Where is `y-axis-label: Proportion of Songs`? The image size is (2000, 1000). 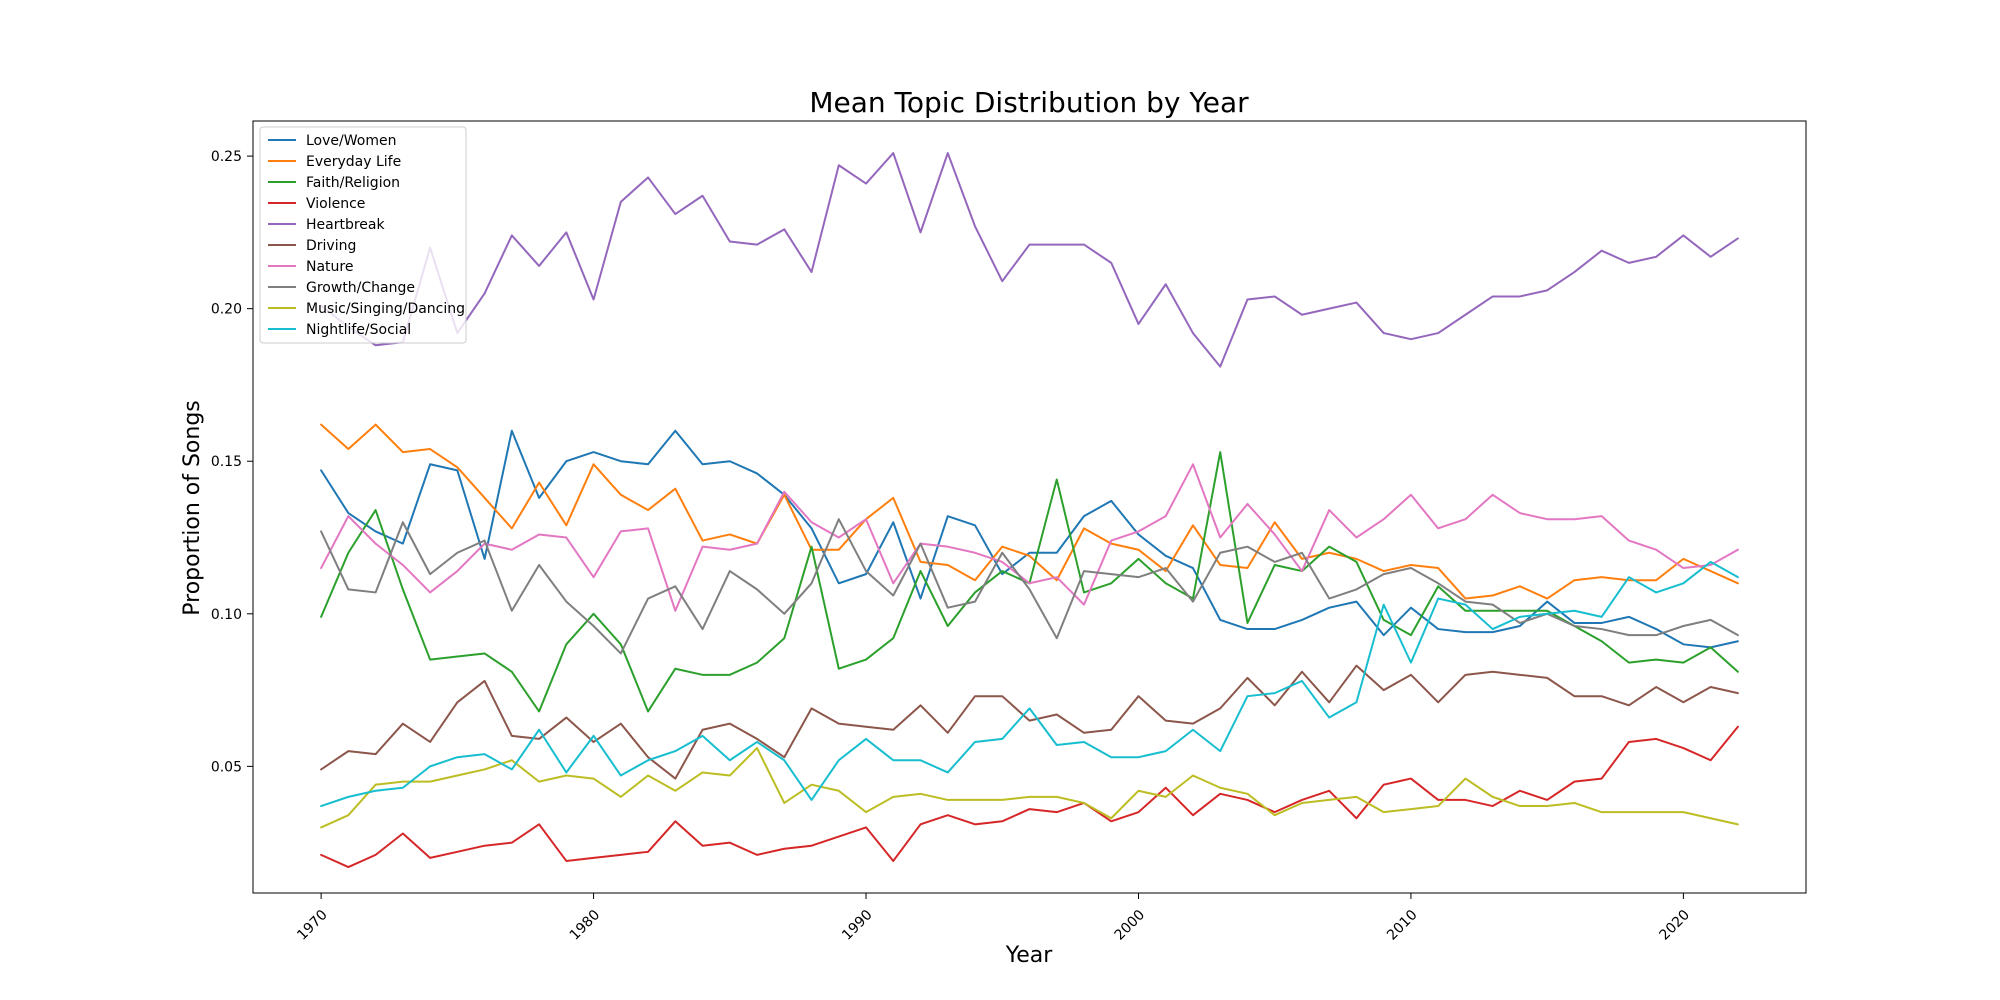 y-axis-label: Proportion of Songs is located at coordinates (192, 508).